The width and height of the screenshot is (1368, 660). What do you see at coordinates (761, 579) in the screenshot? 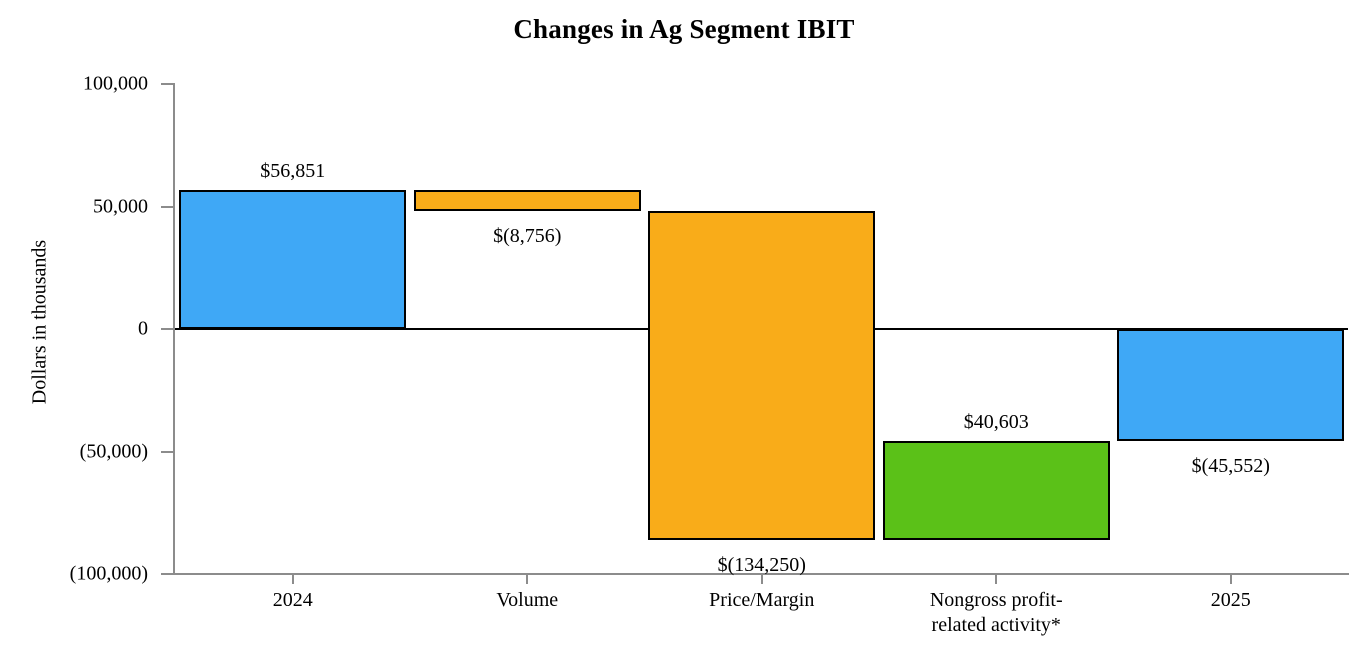
I see `x-tick-mark-price-margin` at bounding box center [761, 579].